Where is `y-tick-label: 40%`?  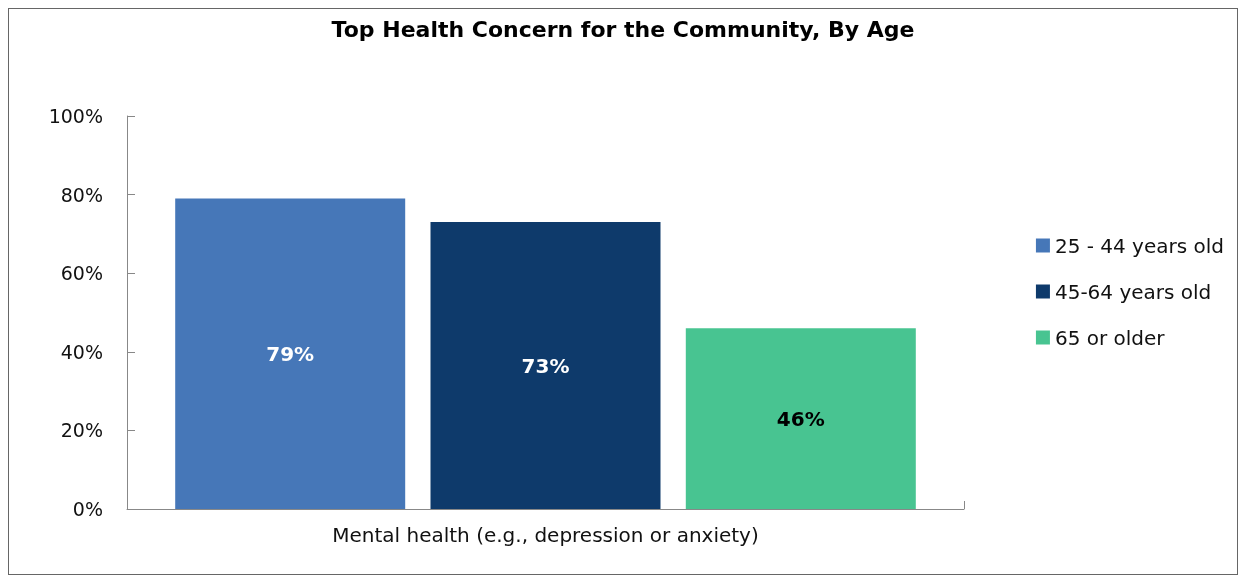 y-tick-label: 40% is located at coordinates (81, 351).